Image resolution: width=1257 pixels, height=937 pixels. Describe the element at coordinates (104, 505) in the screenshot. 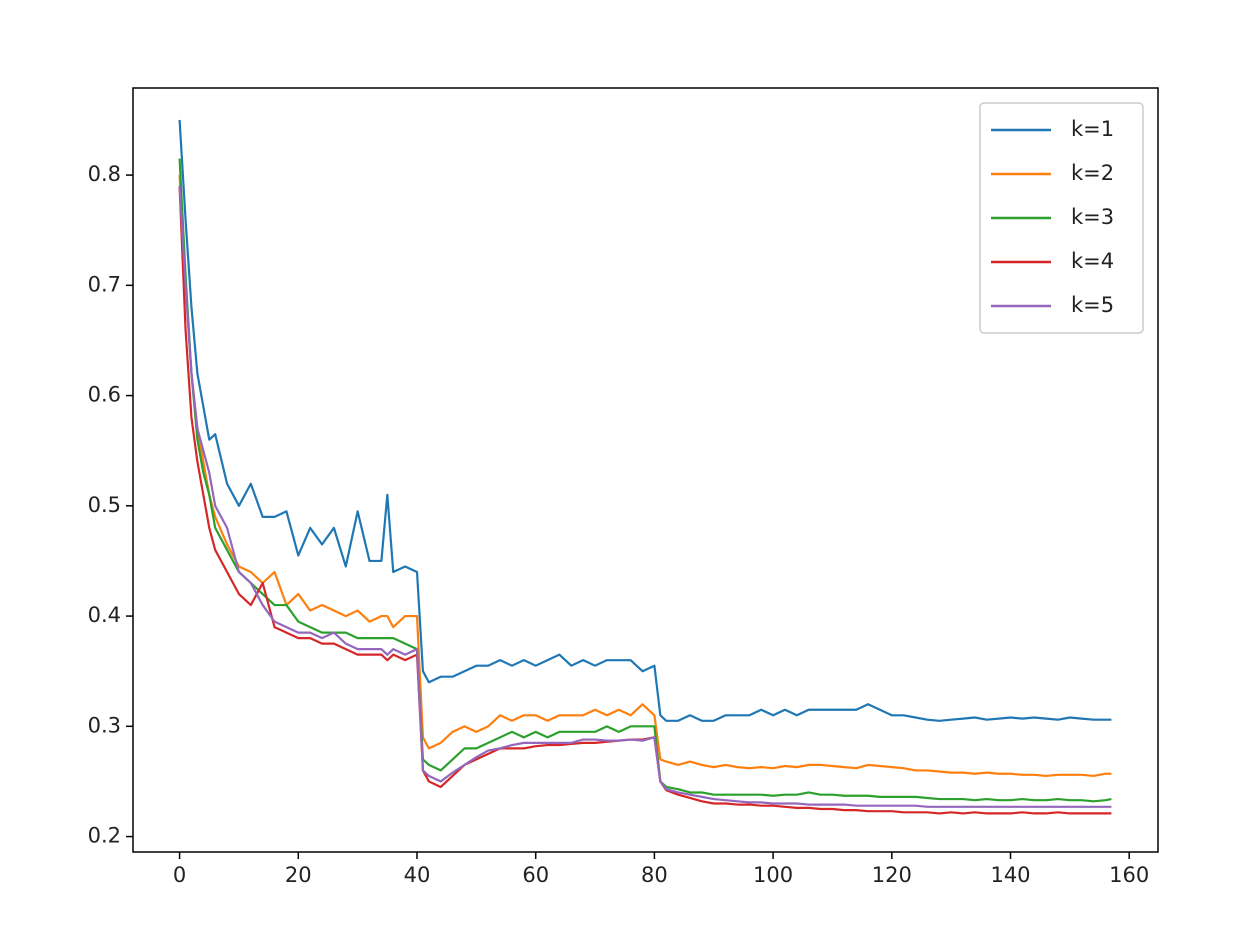

I see `y-tick-label: 0.5` at that location.